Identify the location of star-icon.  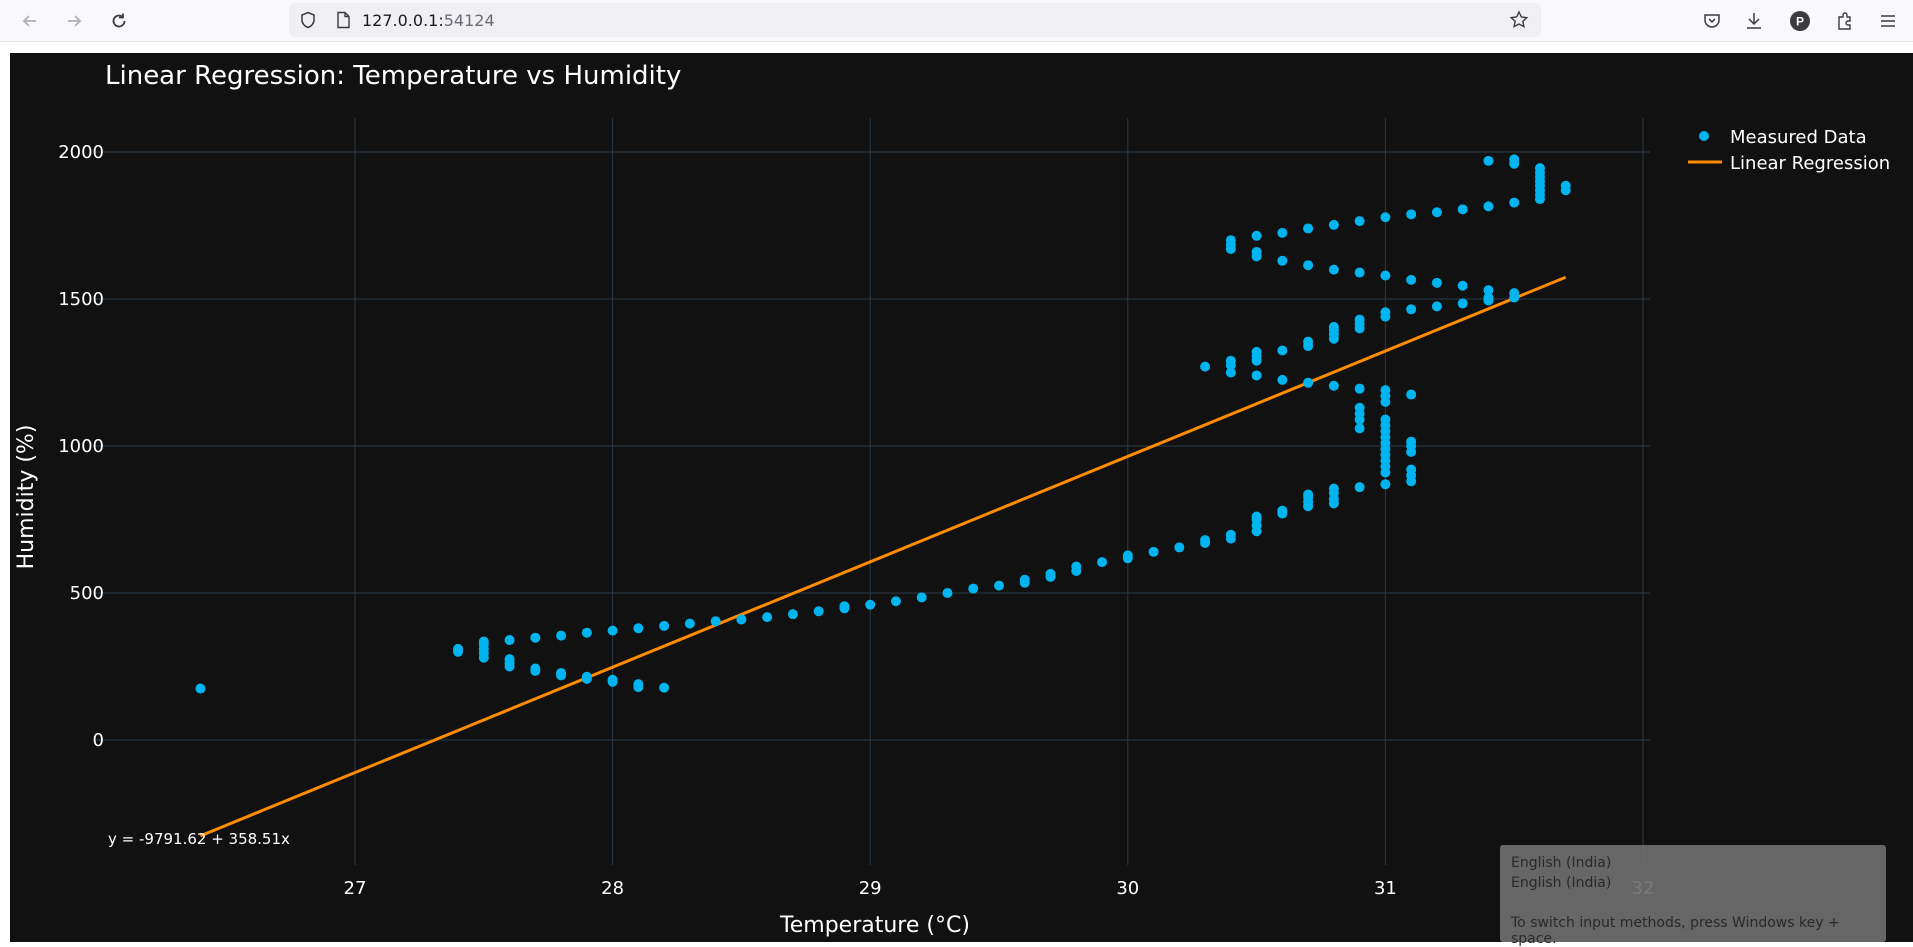
(1519, 20).